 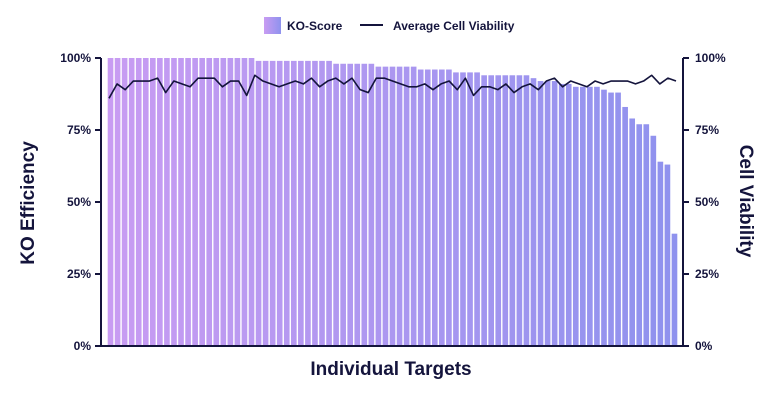 What do you see at coordinates (707, 130) in the screenshot?
I see `right-tick-label: 75%` at bounding box center [707, 130].